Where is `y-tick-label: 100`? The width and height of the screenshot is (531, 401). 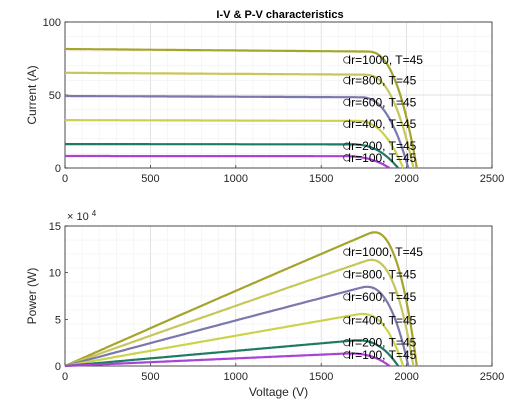
y-tick-label: 100 is located at coordinates (52, 23).